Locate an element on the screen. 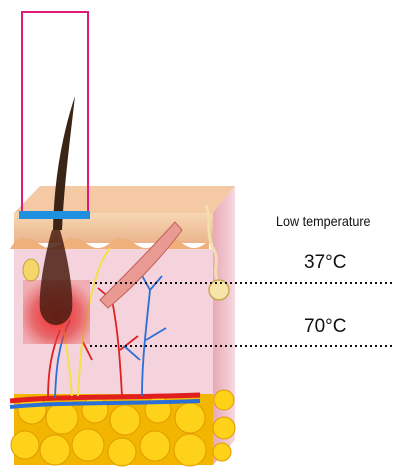 This screenshot has height=467, width=393. sweat-gland-duct is located at coordinates (212, 243).